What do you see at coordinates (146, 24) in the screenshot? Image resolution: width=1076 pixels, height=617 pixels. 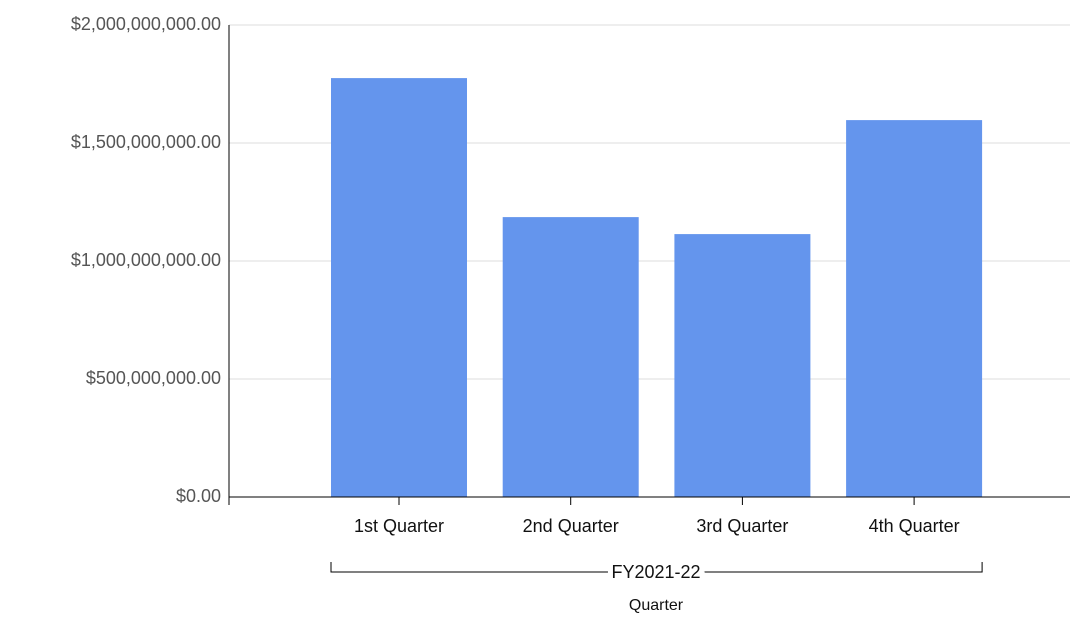 I see `y-tick-label: $2,000,000,000.00` at bounding box center [146, 24].